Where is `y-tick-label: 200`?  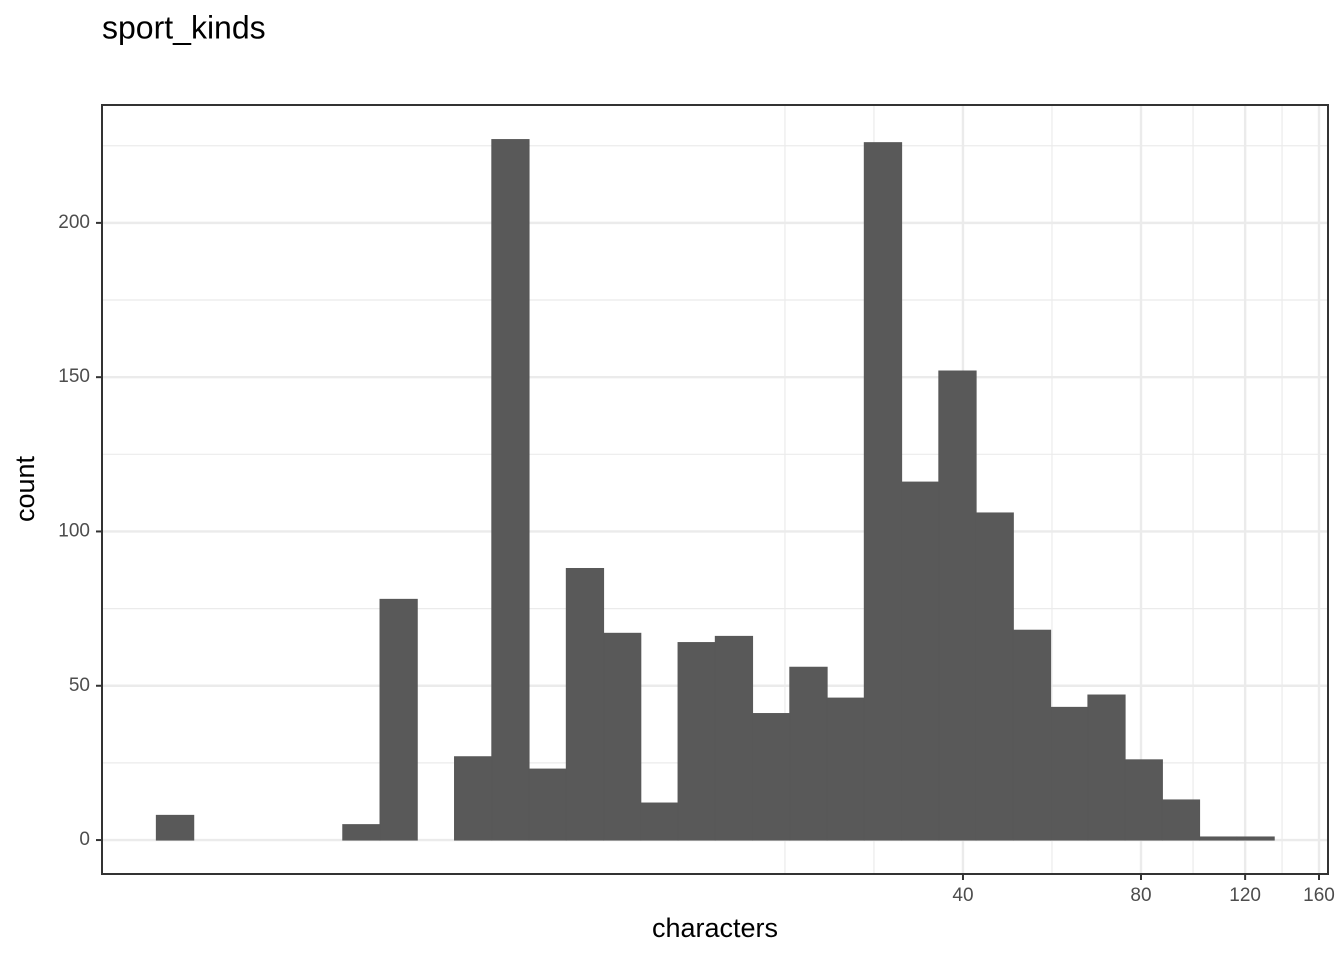
y-tick-label: 200 is located at coordinates (74, 222).